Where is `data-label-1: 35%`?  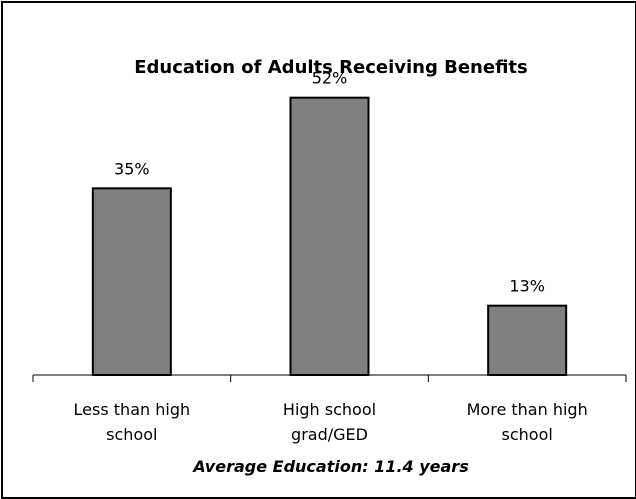
data-label-1: 35% is located at coordinates (132, 168).